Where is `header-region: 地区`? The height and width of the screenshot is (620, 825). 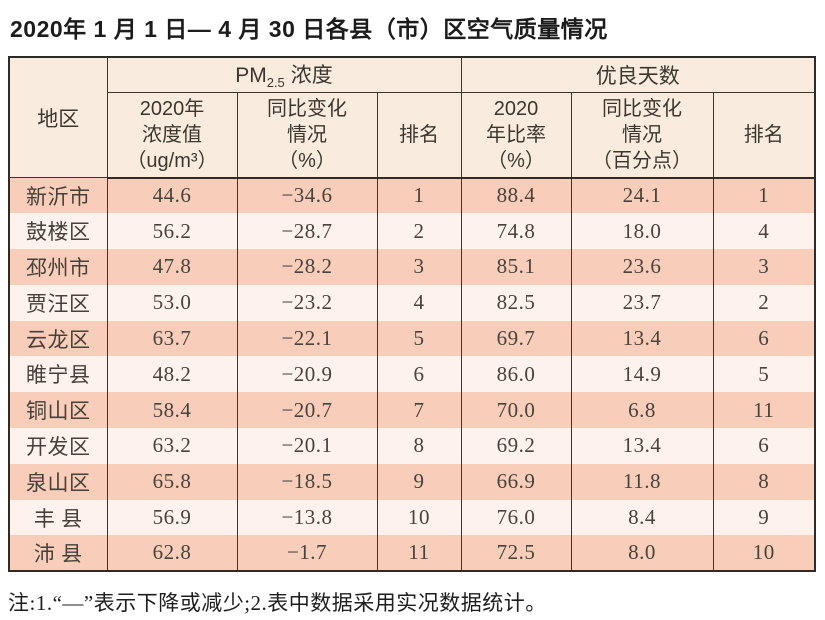 header-region: 地区 is located at coordinates (58, 117).